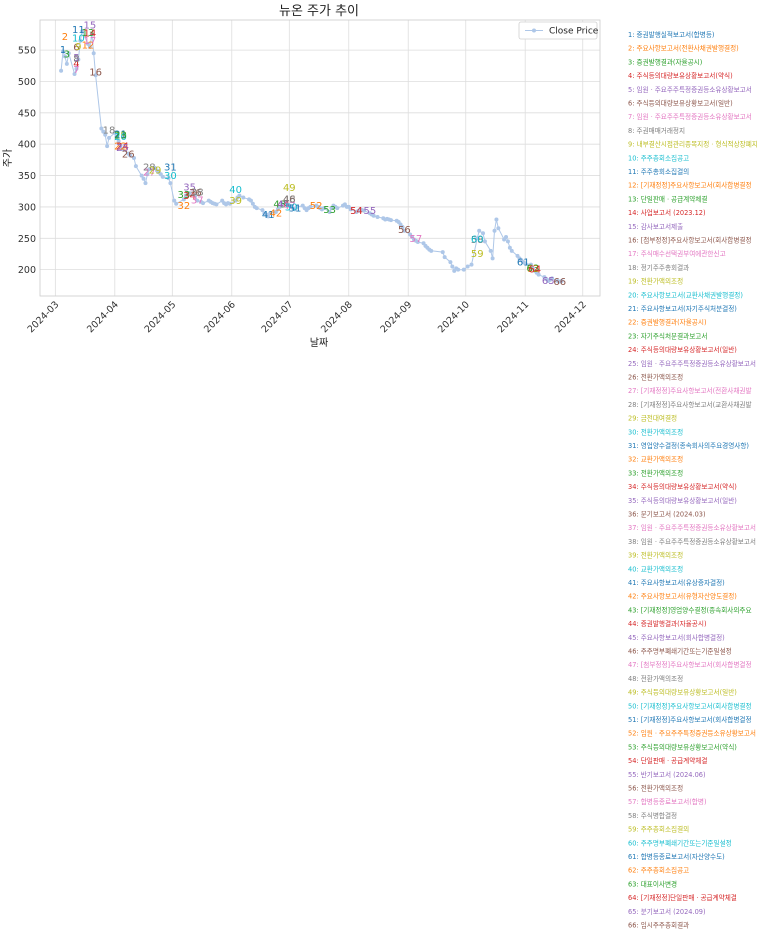 The height and width of the screenshot is (950, 773). What do you see at coordinates (416, 239) in the screenshot?
I see `event-number-label: 57` at bounding box center [416, 239].